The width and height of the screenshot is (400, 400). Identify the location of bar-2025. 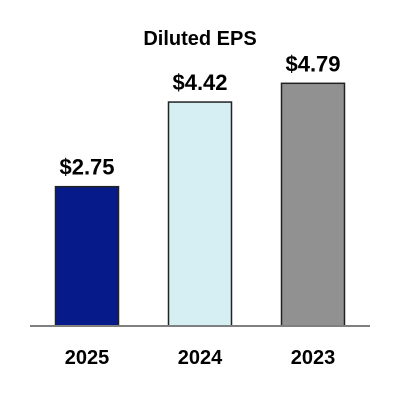
(87, 256).